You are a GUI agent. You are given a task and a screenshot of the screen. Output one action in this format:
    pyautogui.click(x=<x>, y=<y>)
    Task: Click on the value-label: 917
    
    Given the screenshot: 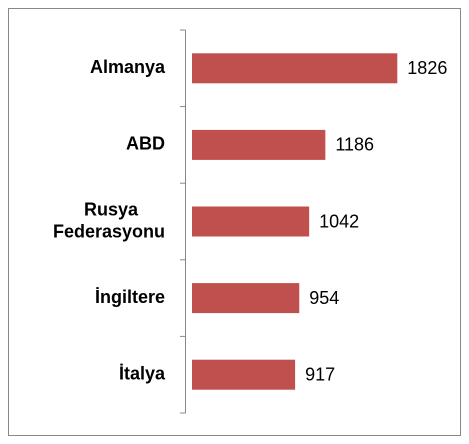 What is the action you would take?
    pyautogui.click(x=320, y=374)
    